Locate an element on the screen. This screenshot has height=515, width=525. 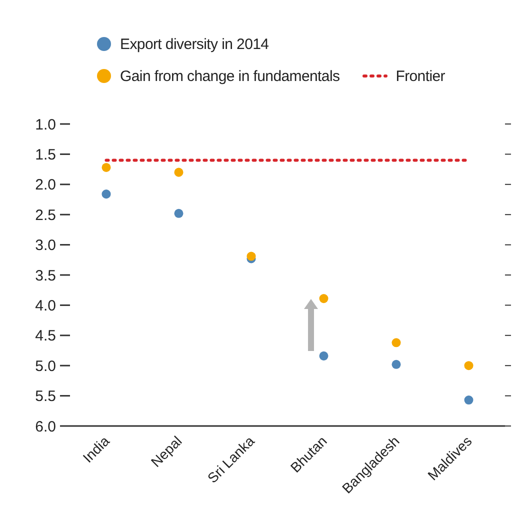
y-tick-label: 3.5 is located at coordinates (45, 275).